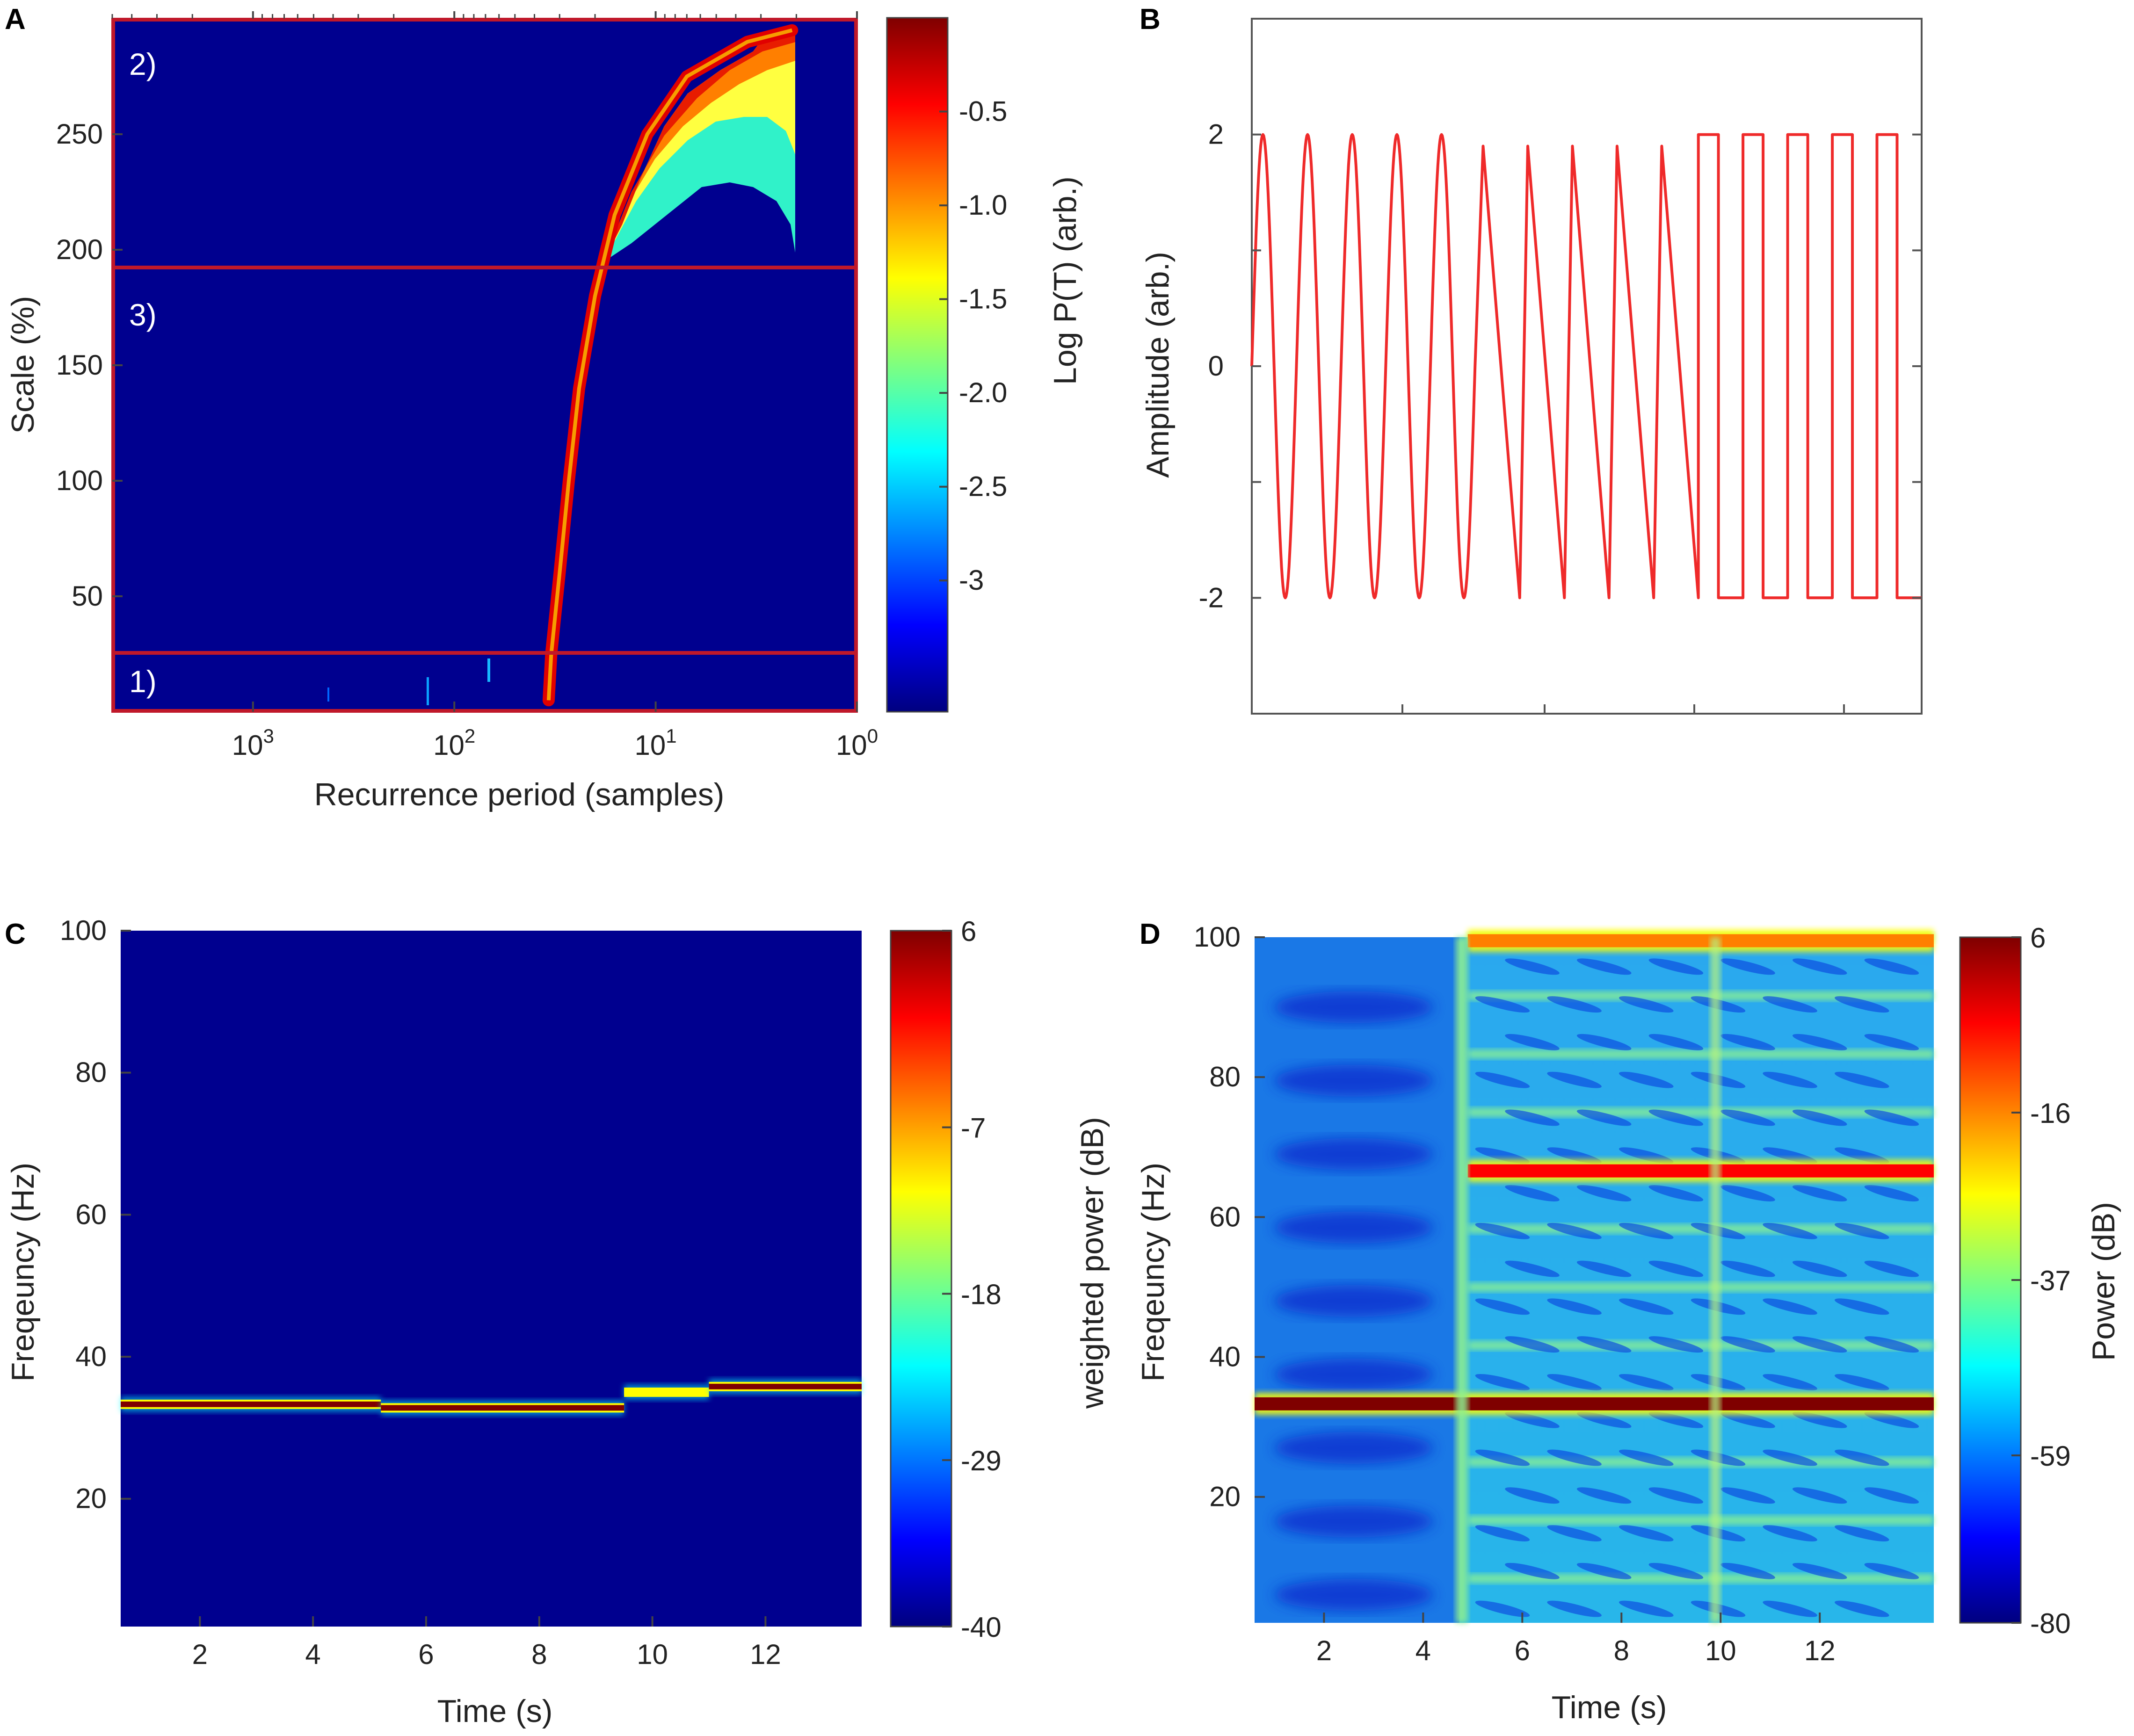  What do you see at coordinates (2103, 1281) in the screenshot?
I see `panel-d-colorbar-title: Power (dB)` at bounding box center [2103, 1281].